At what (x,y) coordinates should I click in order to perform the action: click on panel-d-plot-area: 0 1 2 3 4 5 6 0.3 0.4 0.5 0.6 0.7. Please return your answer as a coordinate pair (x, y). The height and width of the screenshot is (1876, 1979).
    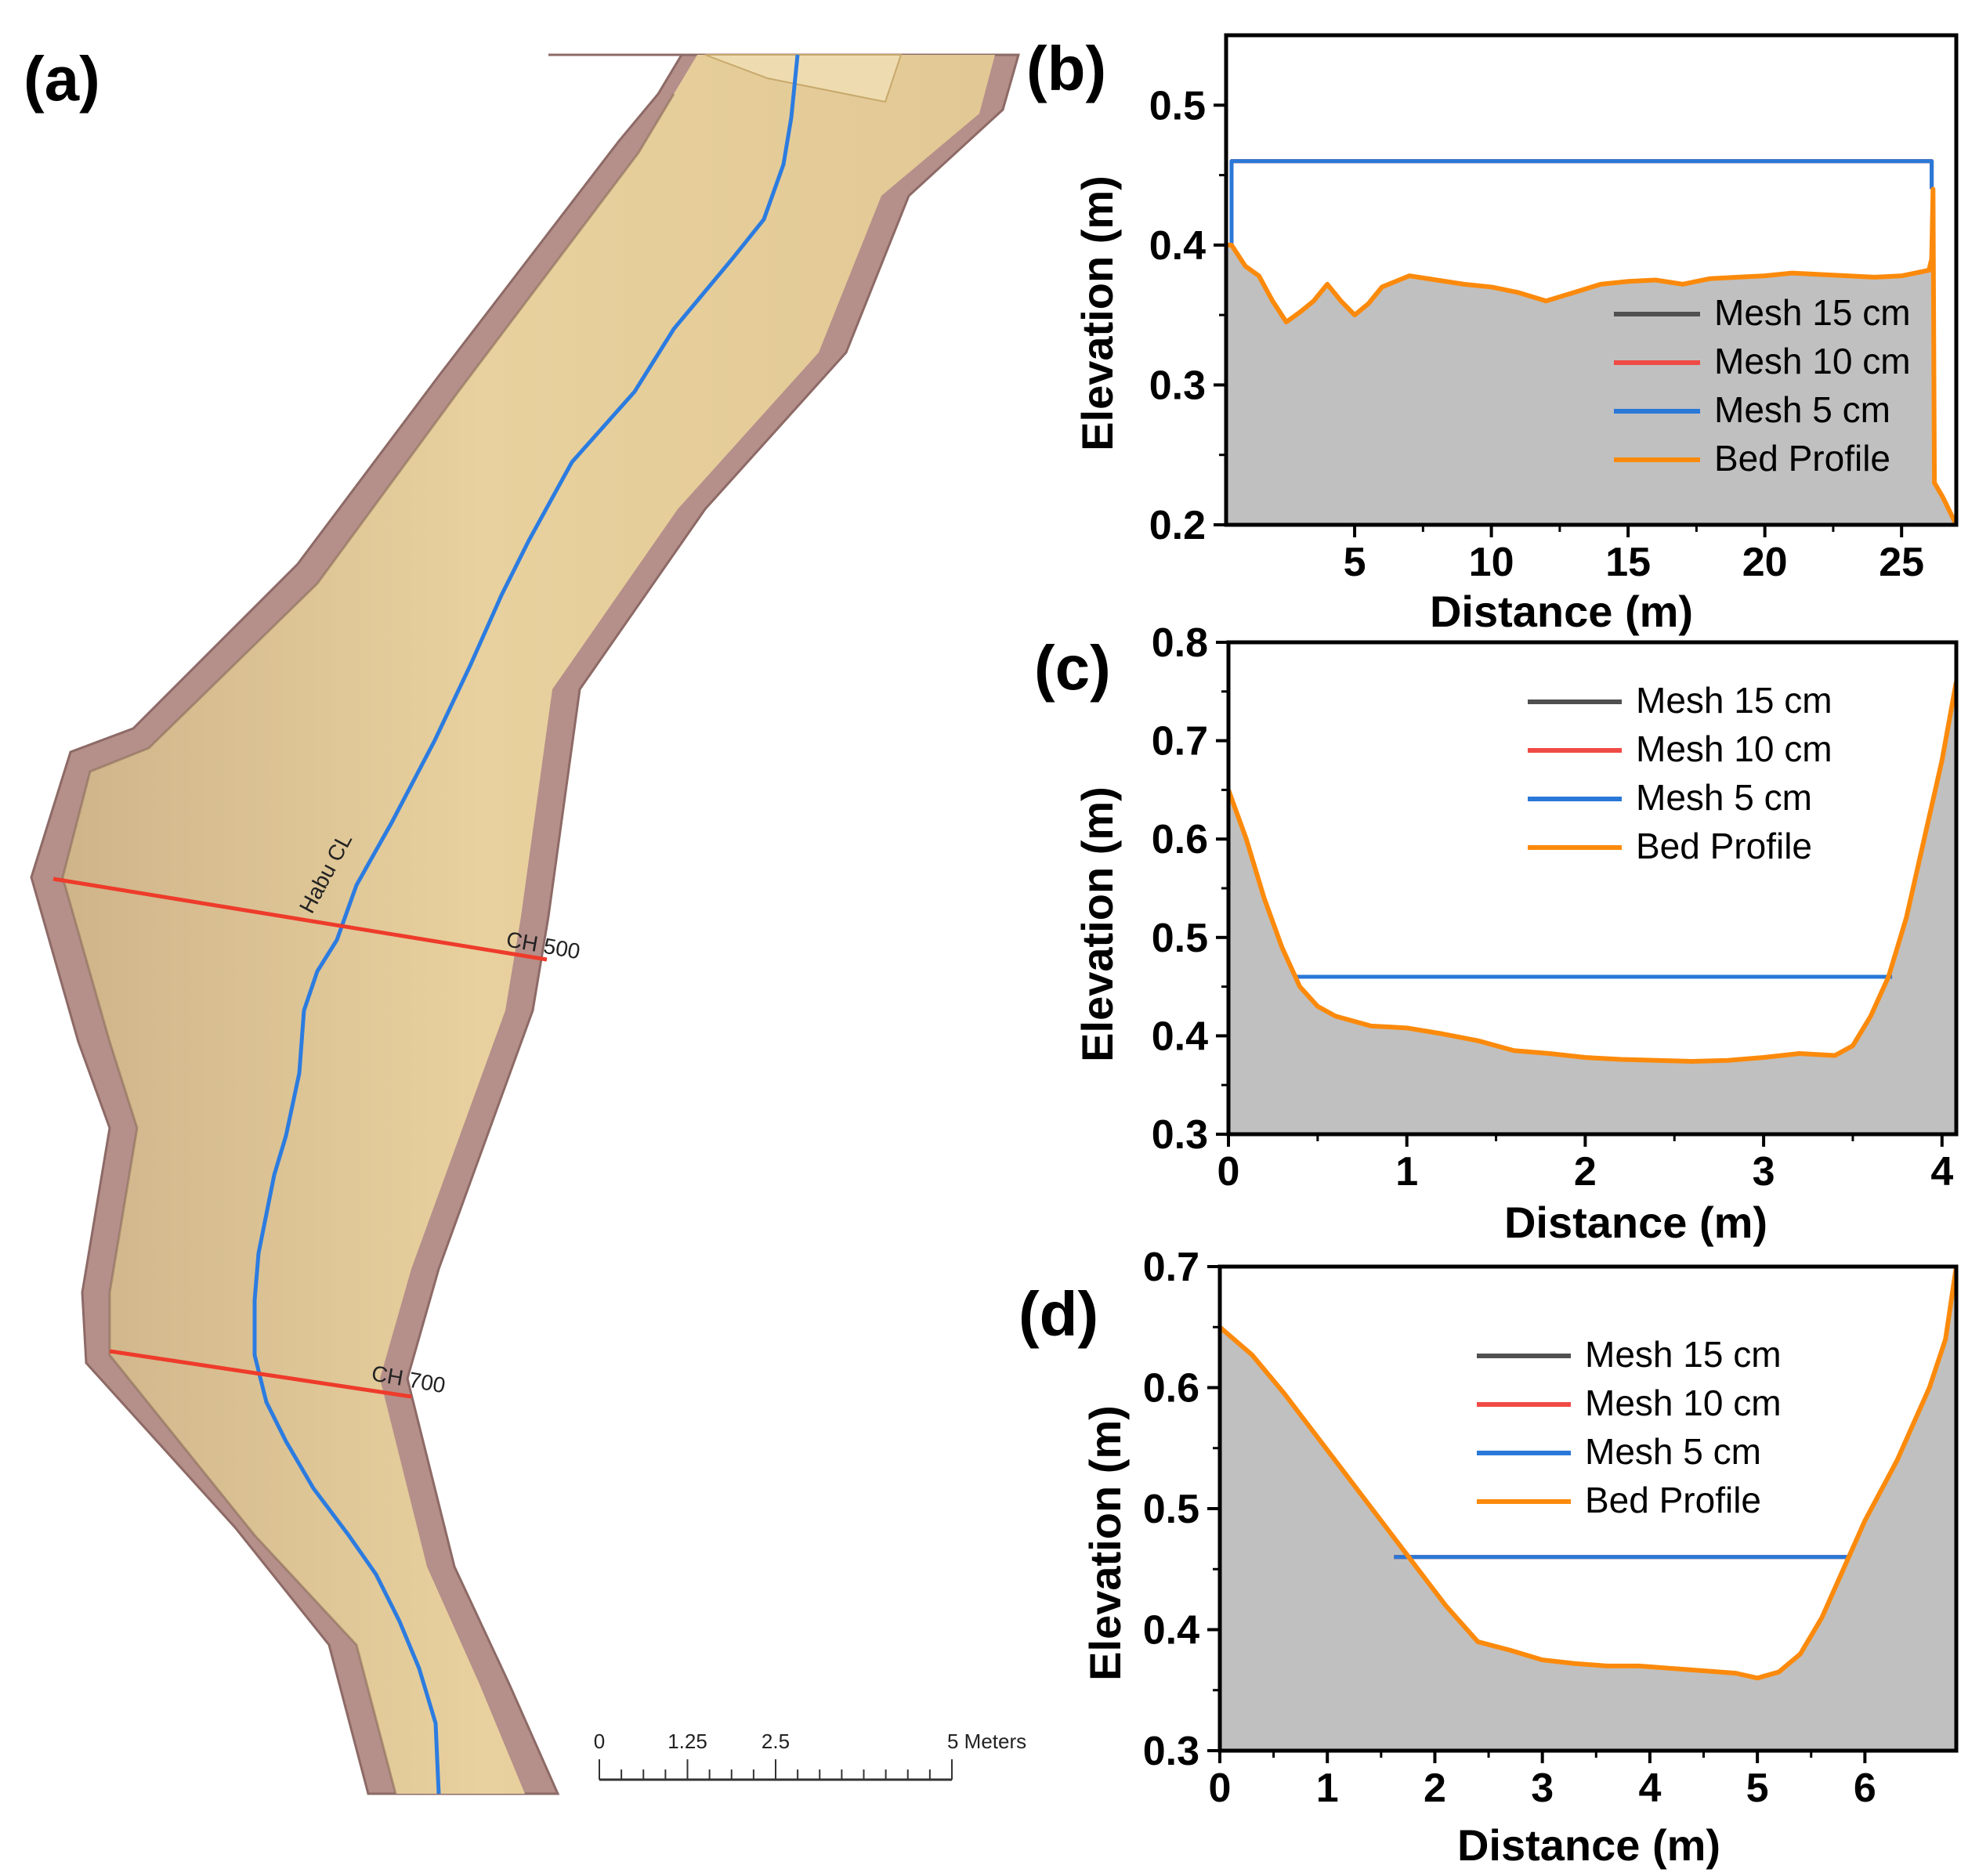
    Looking at the image, I should click on (1551, 1528).